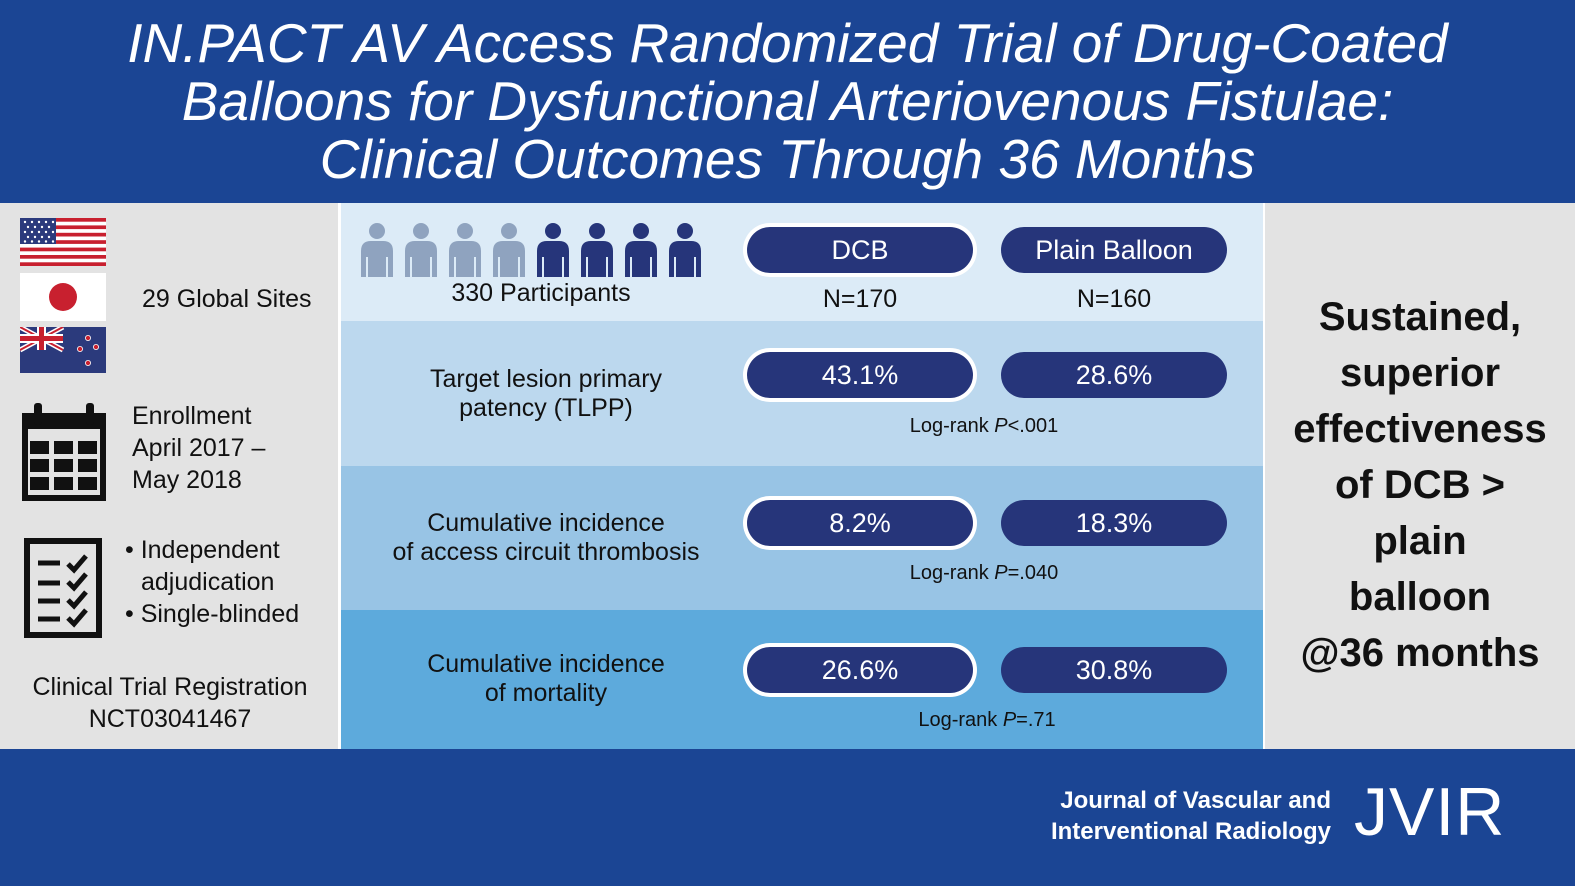 This screenshot has width=1575, height=886. What do you see at coordinates (1033, 573) in the screenshot?
I see `p-value: =.040` at bounding box center [1033, 573].